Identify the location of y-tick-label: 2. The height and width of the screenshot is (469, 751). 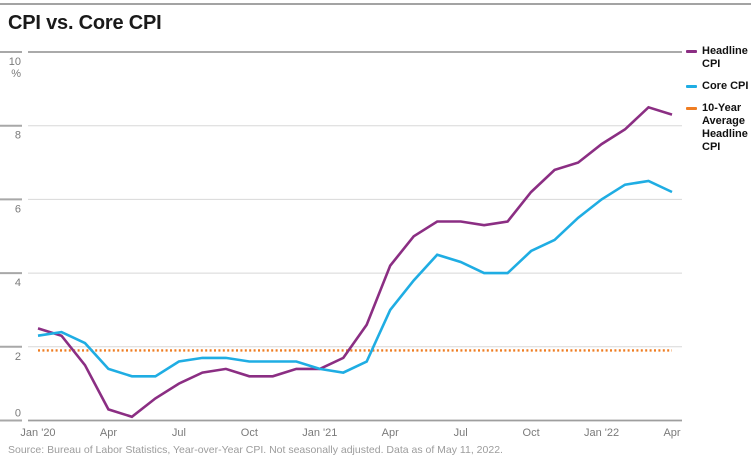
(18, 357).